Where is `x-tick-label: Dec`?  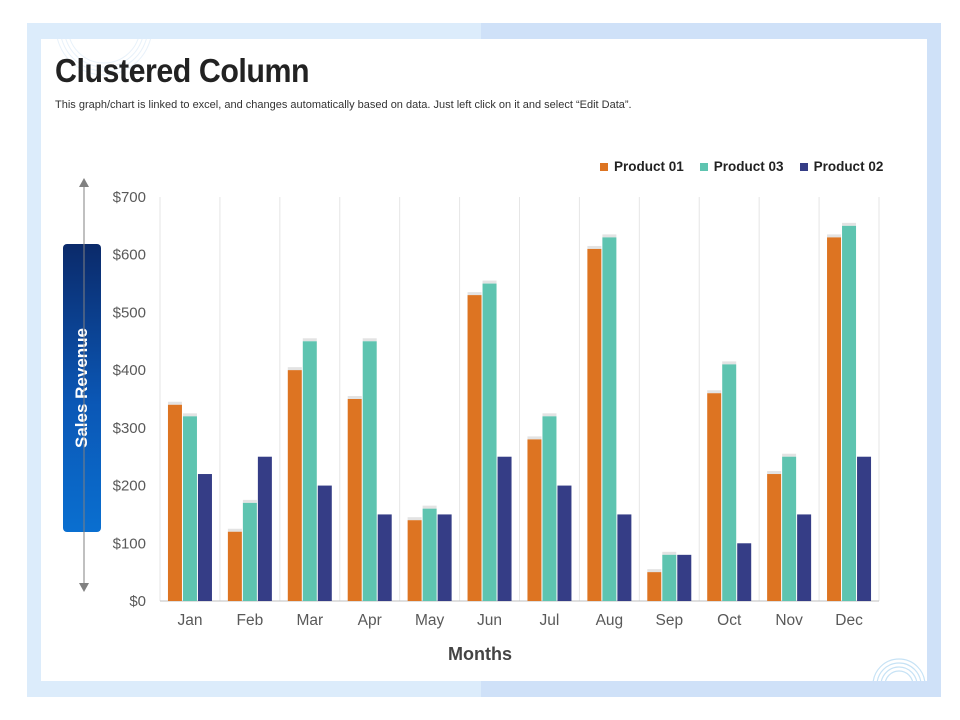 x-tick-label: Dec is located at coordinates (849, 620).